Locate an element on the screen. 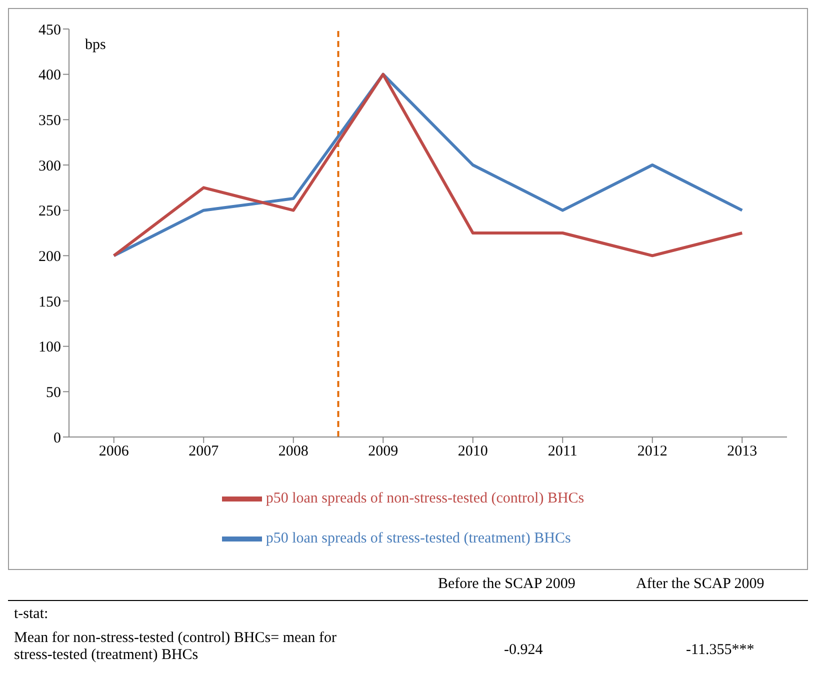 Image resolution: width=816 pixels, height=680 pixels. y-tick-label: 250 is located at coordinates (49, 212).